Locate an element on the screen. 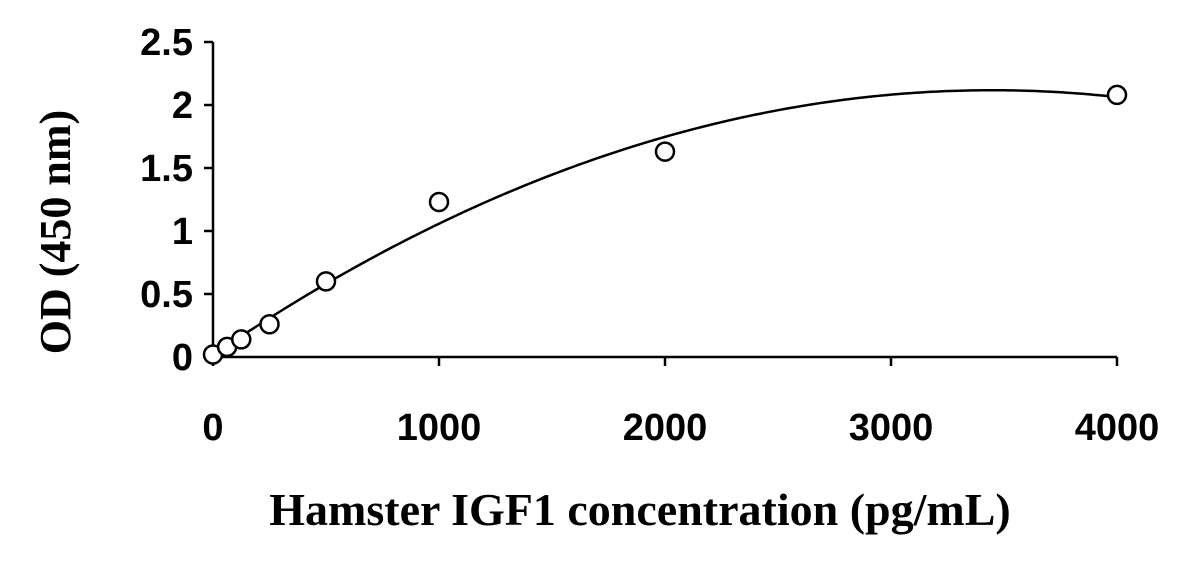 This screenshot has width=1191, height=562. y-tick-label: 1 is located at coordinates (182, 232).